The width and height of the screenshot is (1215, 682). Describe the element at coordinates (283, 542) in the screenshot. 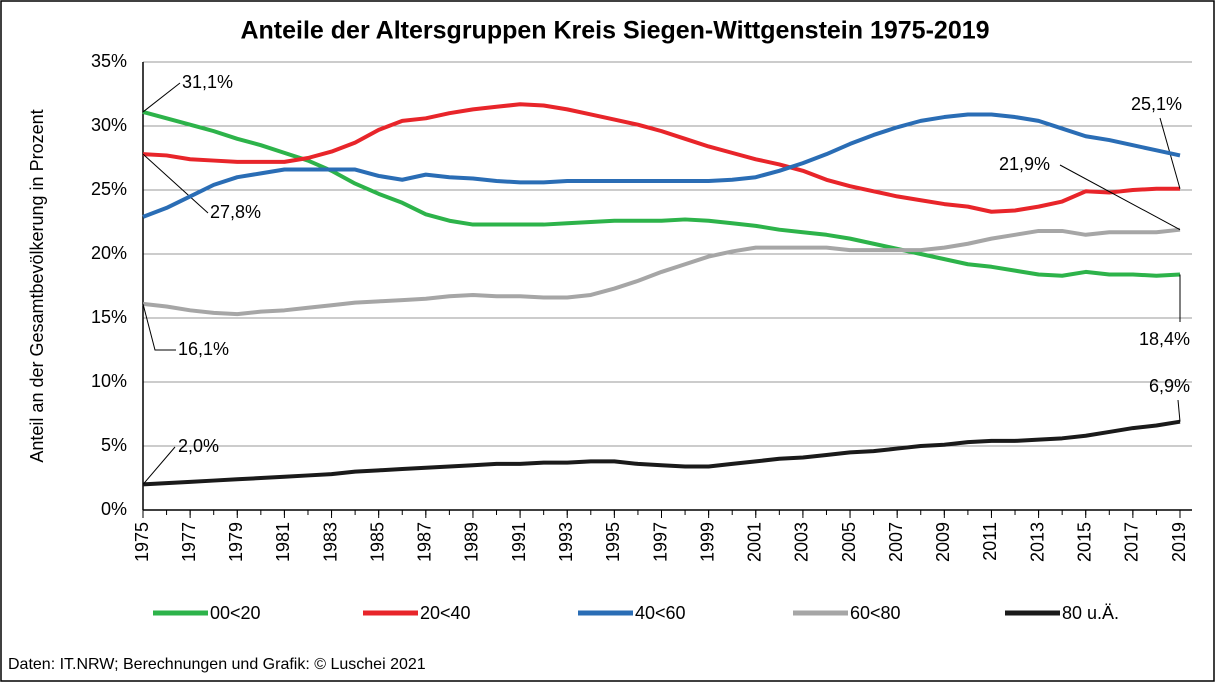

I see `x-tick-label: 1981` at that location.